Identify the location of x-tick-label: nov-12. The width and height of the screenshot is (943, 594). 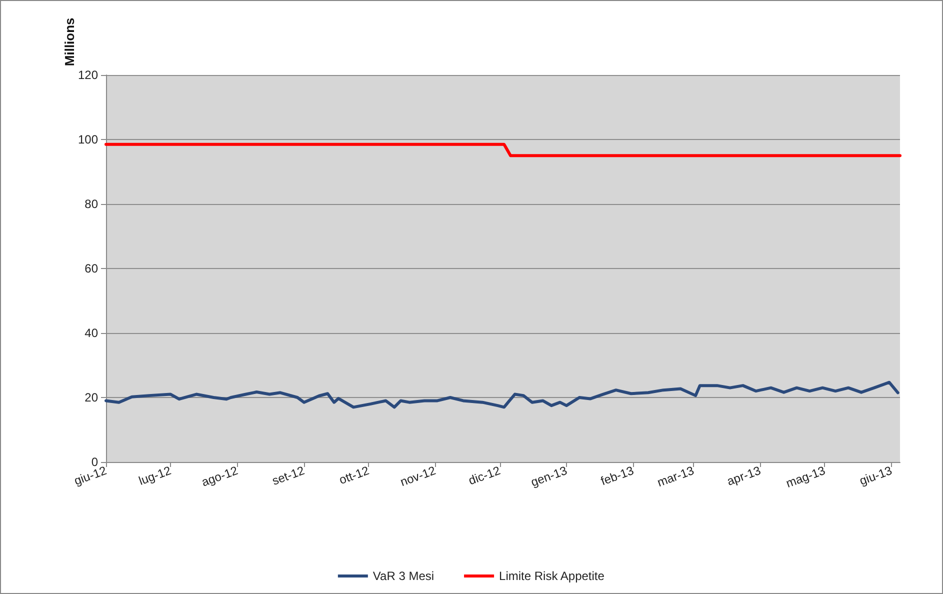
(418, 476).